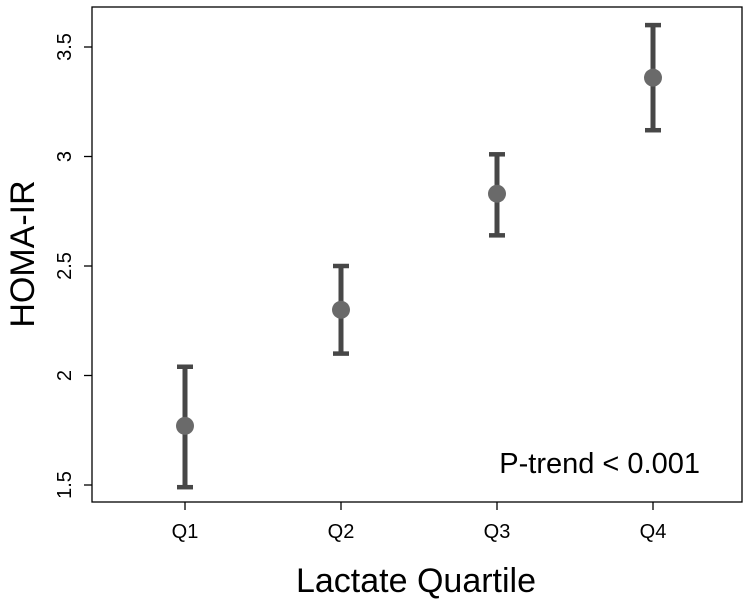 The height and width of the screenshot is (600, 754). Describe the element at coordinates (341, 532) in the screenshot. I see `x-tick-label: Q2` at that location.